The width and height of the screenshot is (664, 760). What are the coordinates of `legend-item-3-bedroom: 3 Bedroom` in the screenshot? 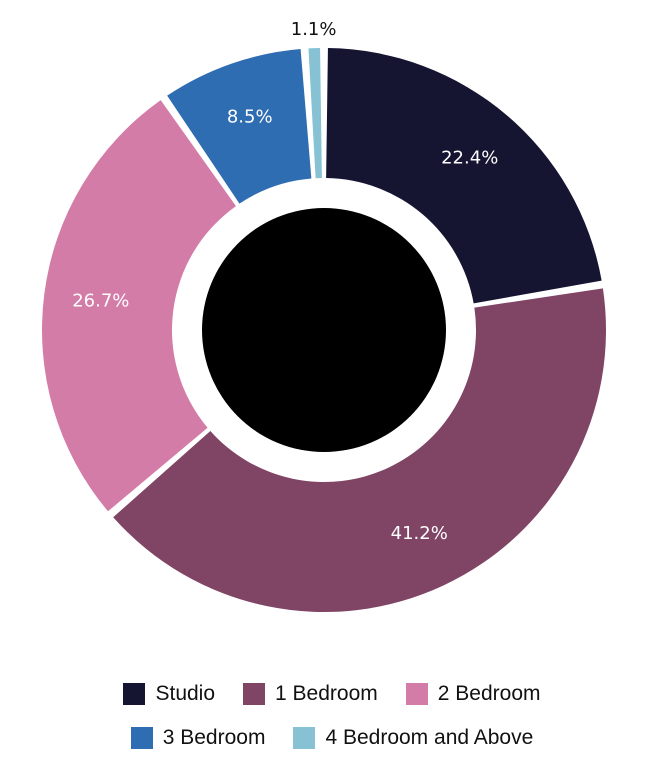 It's located at (198, 738).